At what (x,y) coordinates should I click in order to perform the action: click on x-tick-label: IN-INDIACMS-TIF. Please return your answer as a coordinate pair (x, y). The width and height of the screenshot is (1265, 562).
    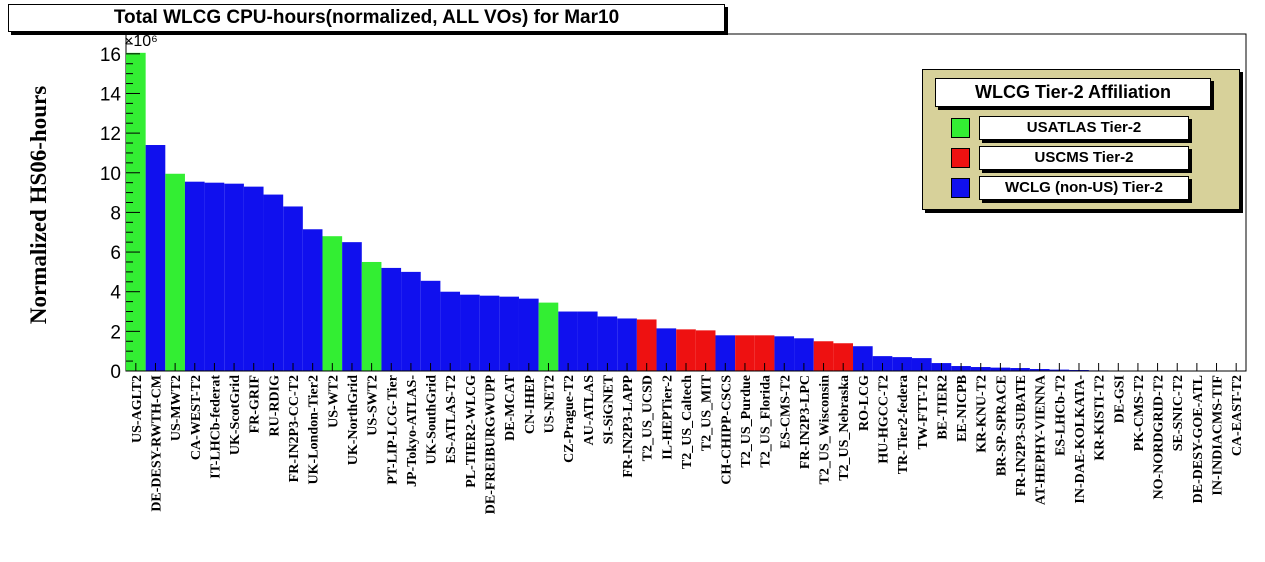
    Looking at the image, I should click on (1218, 435).